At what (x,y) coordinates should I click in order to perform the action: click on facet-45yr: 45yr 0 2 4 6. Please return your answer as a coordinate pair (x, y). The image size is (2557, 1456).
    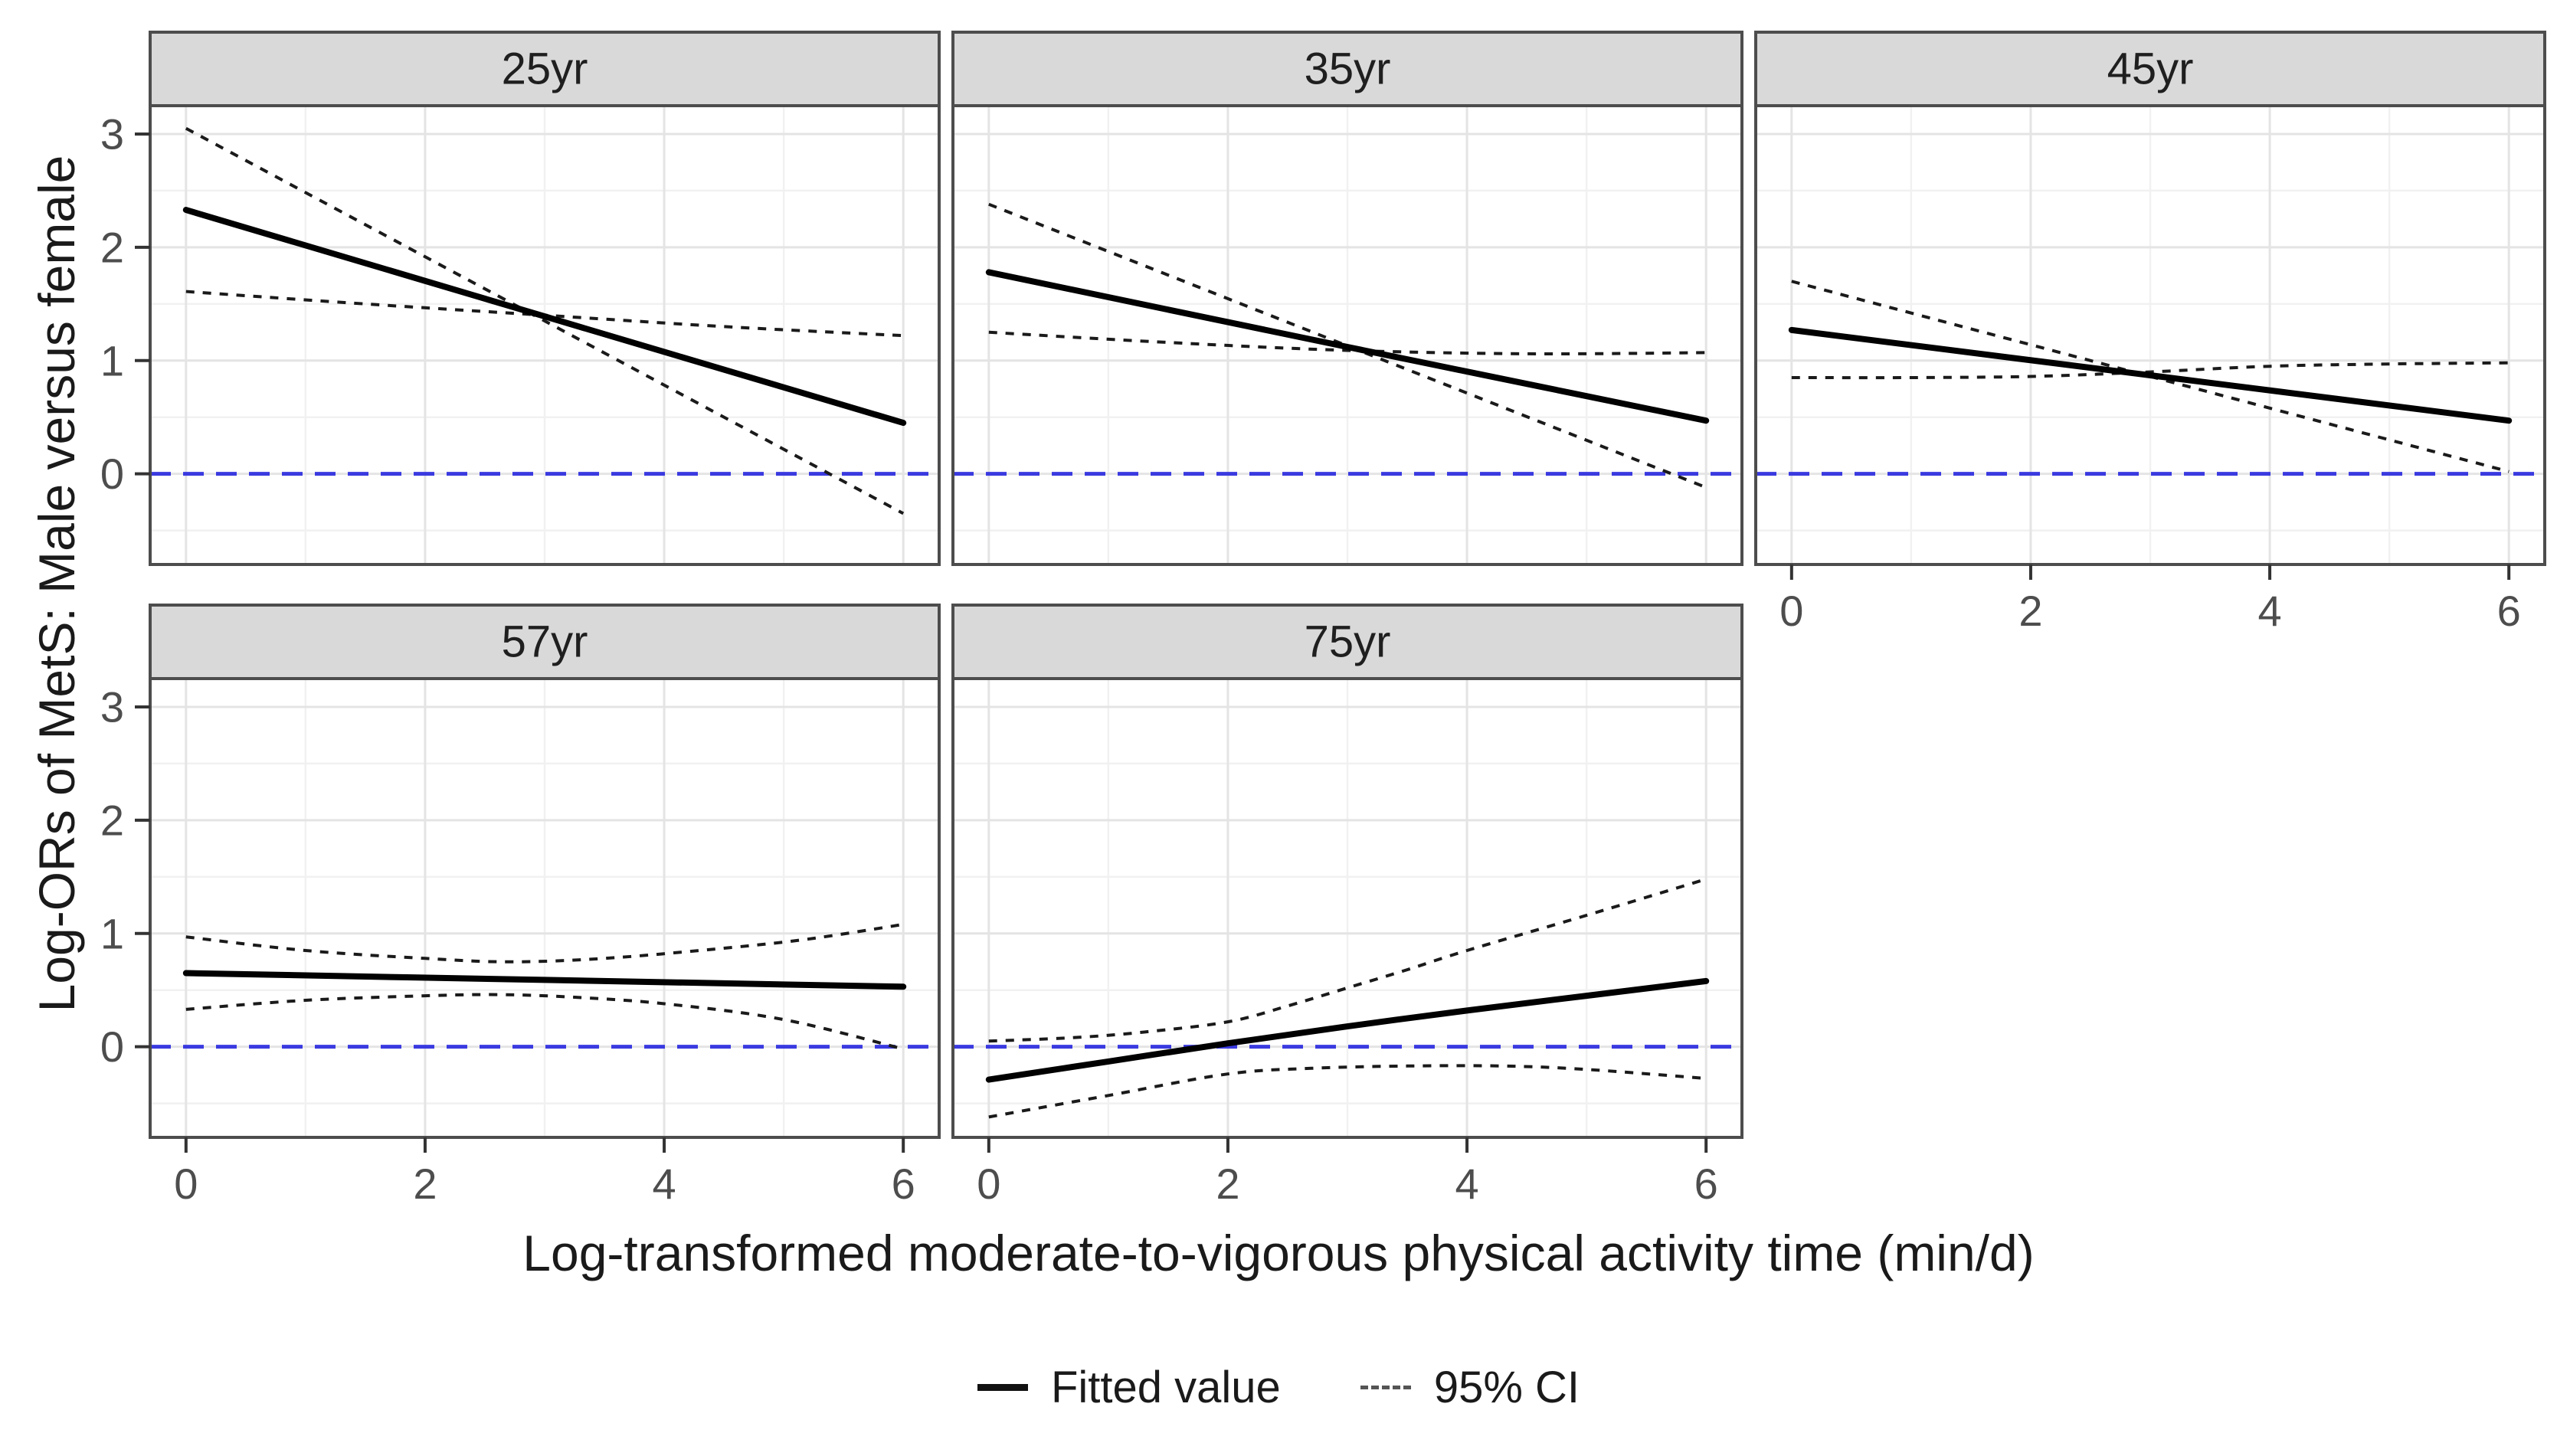
    Looking at the image, I should click on (2150, 333).